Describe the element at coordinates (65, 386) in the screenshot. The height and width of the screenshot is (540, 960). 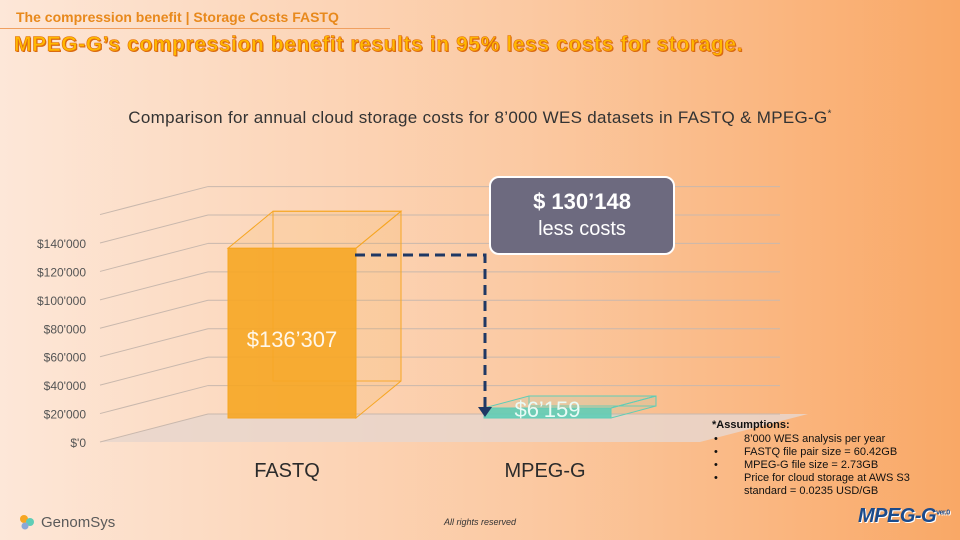
I see `y-tick-label: $40'000` at that location.